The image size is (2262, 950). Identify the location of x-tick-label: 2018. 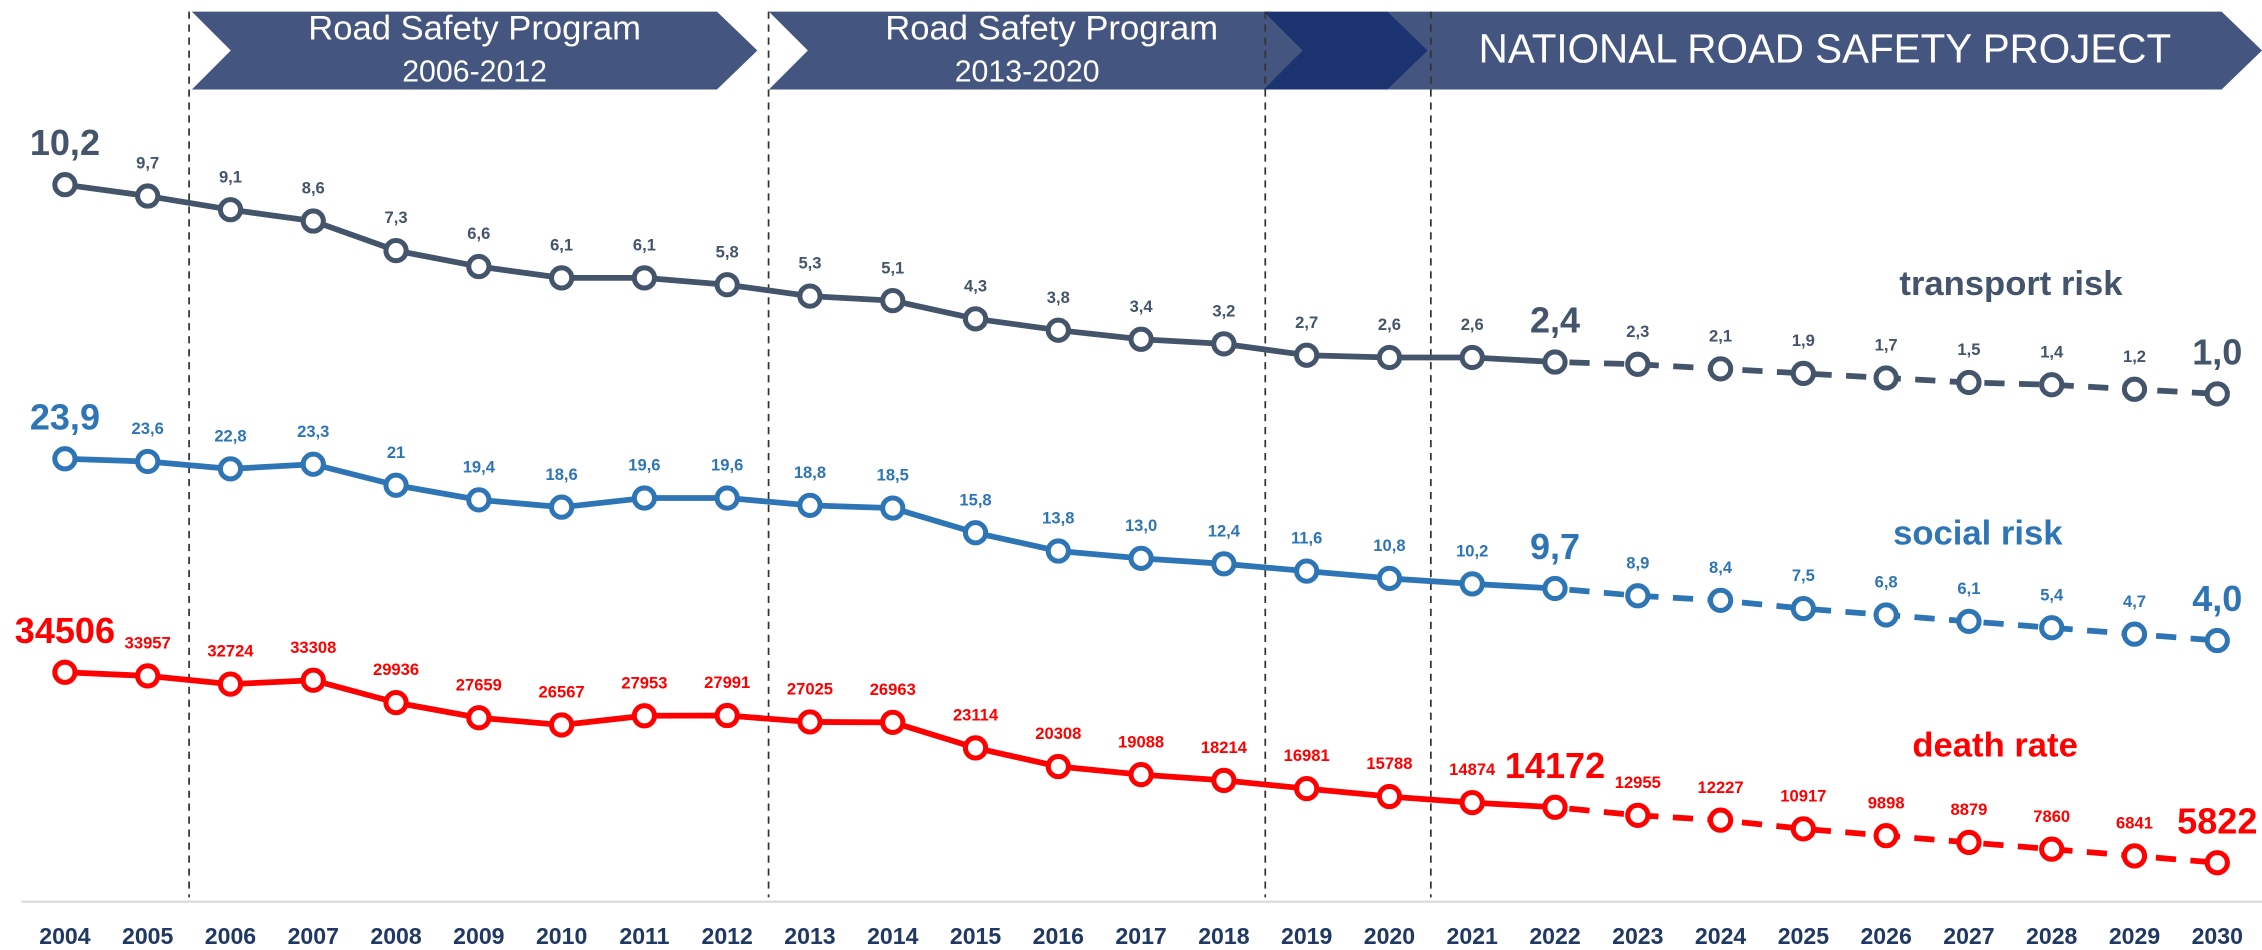
(1224, 936).